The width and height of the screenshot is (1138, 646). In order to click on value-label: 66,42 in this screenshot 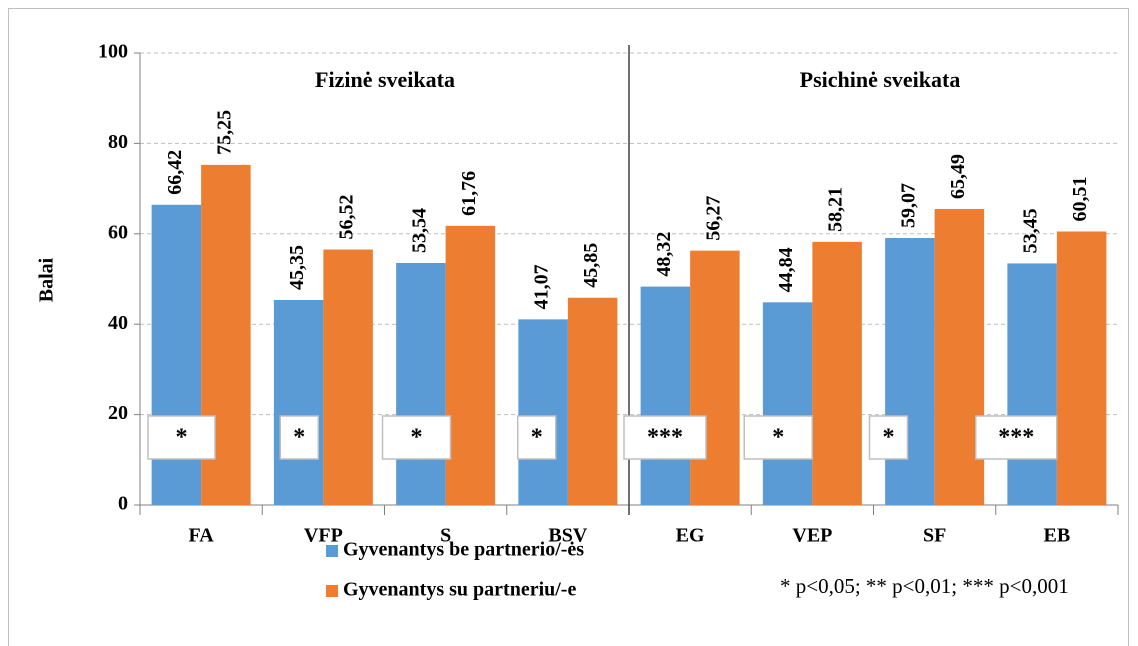, I will do `click(175, 172)`.